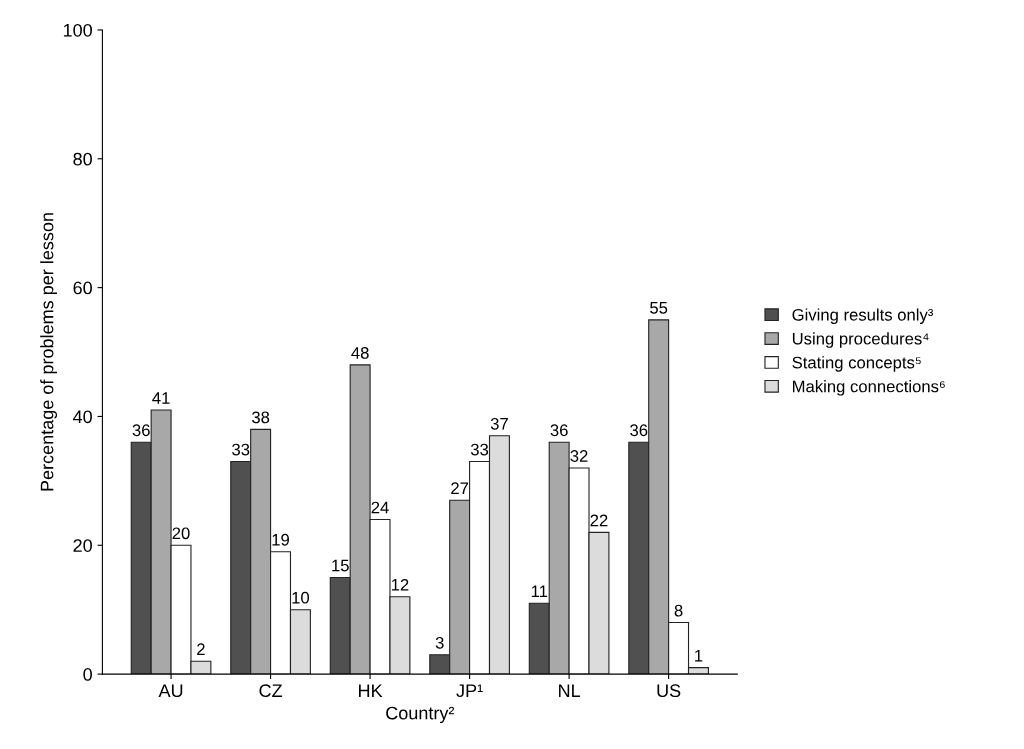 This screenshot has height=749, width=1024. Describe the element at coordinates (863, 316) in the screenshot. I see `legend-label: Giving results only³` at that location.